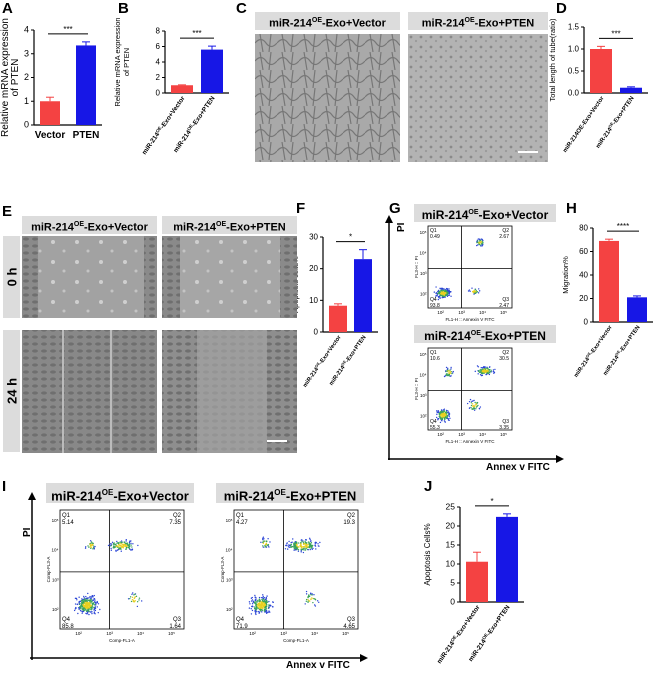  Describe the element at coordinates (478, 21) in the screenshot. I see `panel-c-header-pten: miR-214OE-Exo+PTEN` at that location.